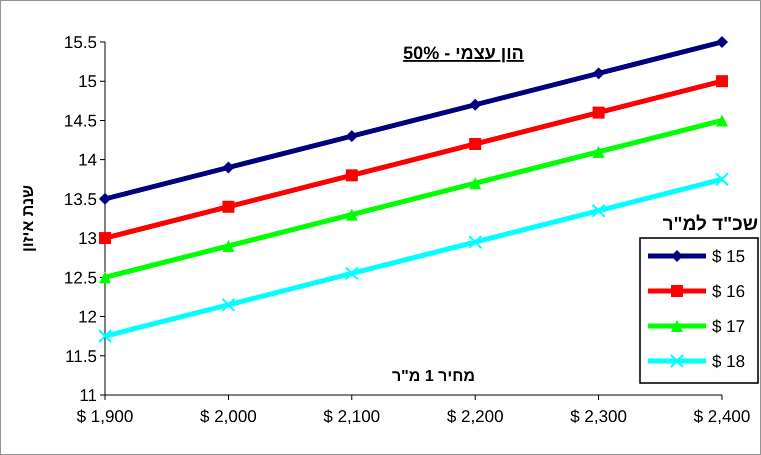 The image size is (761, 455). What do you see at coordinates (598, 416) in the screenshot?
I see `x-tick-label: $ 2,300` at bounding box center [598, 416].